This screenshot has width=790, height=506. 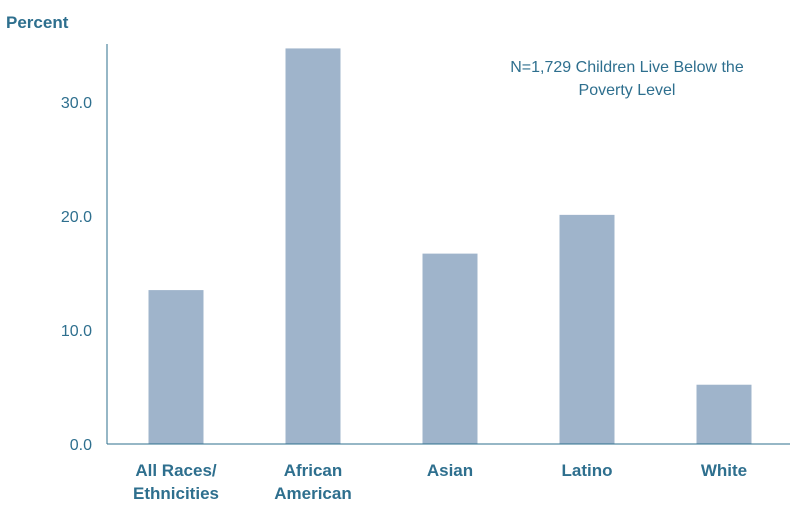 What do you see at coordinates (627, 67) in the screenshot?
I see `annotation-line: N=1,729 Children Live Below the` at bounding box center [627, 67].